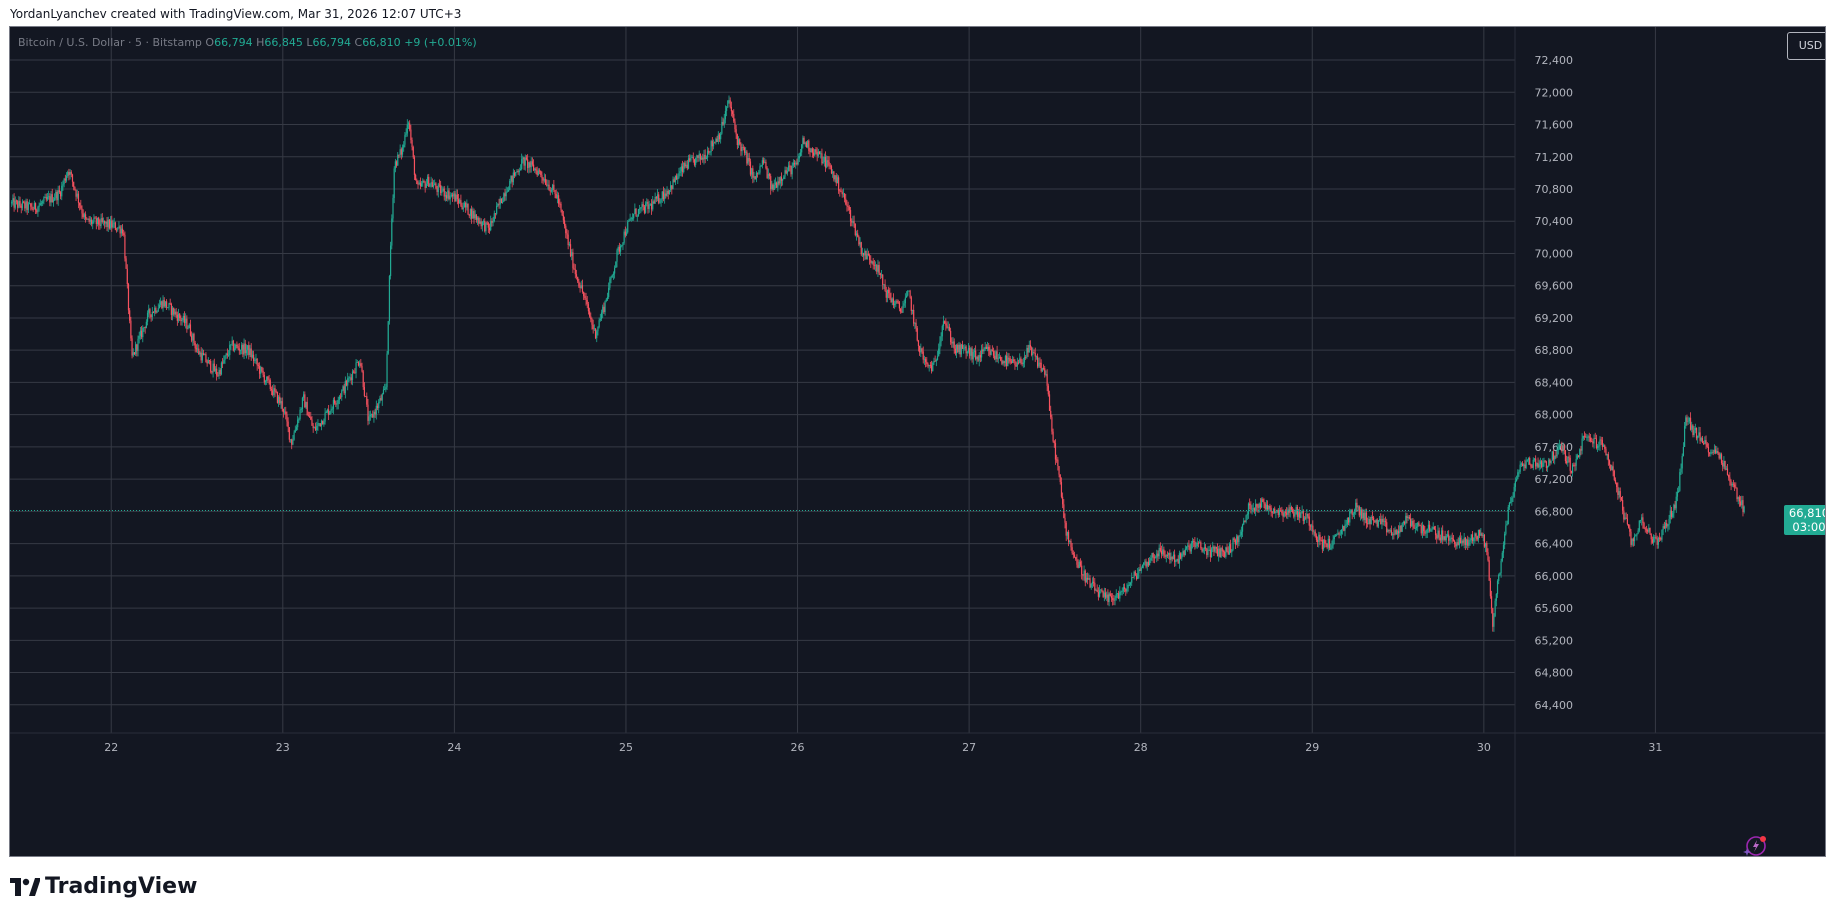 The width and height of the screenshot is (1835, 917). What do you see at coordinates (110, 42) in the screenshot?
I see `legend-symbol: Bitcoin / U.S. Dollar · 5 · Bitstamp` at bounding box center [110, 42].